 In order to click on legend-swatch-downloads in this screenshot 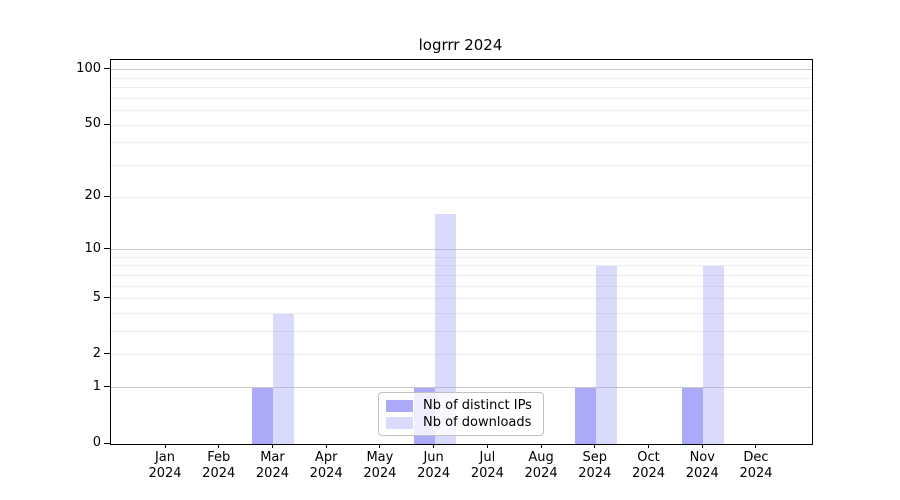, I will do `click(399, 422)`.